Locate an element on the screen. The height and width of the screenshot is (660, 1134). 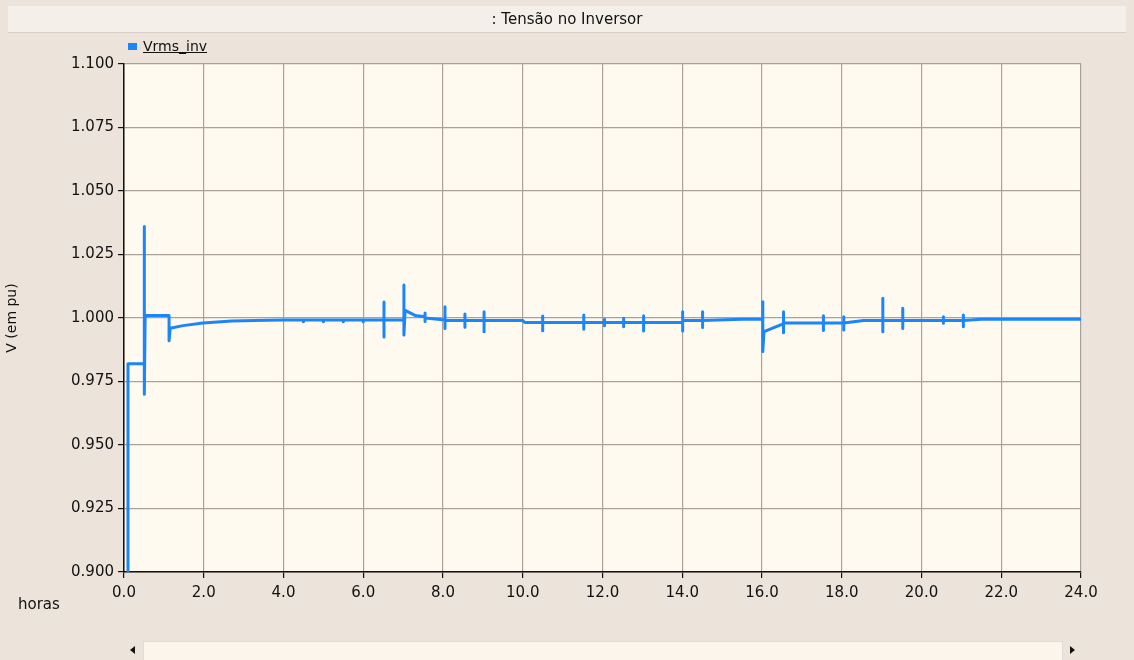
y-tick-label: 1.025 is located at coordinates (92, 253).